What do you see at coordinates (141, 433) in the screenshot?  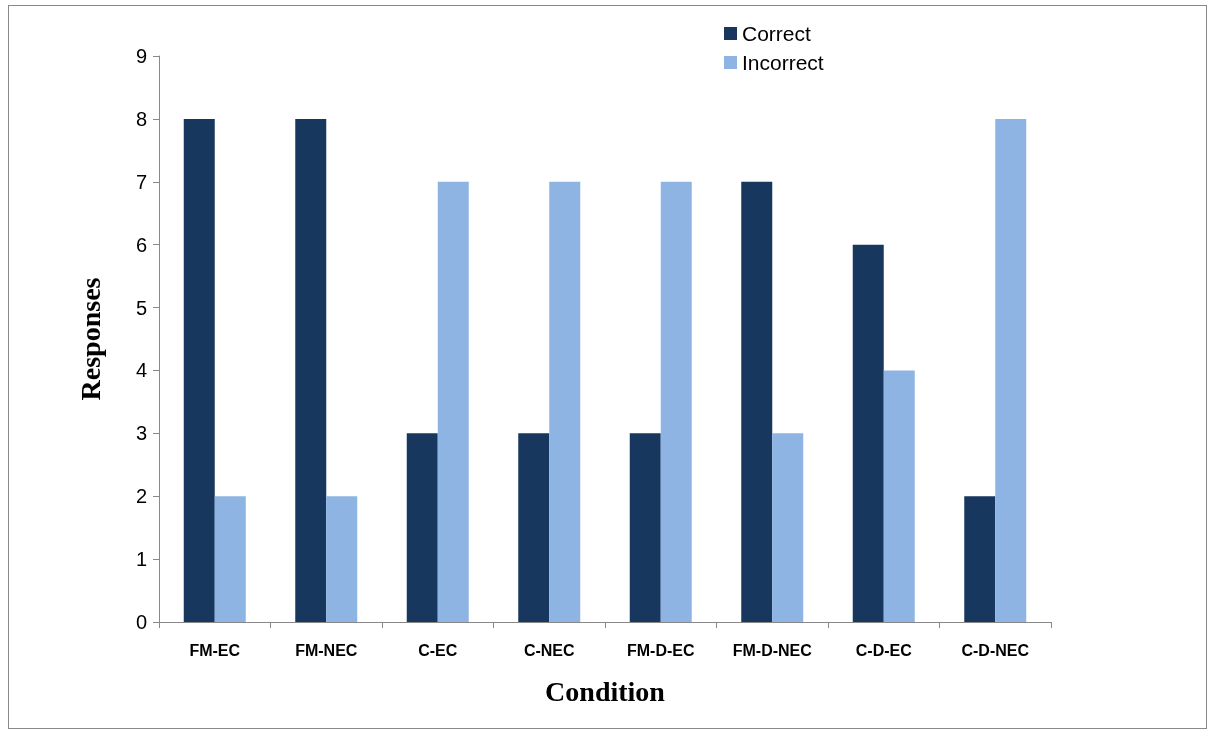 I see `y-tick-label: 3` at bounding box center [141, 433].